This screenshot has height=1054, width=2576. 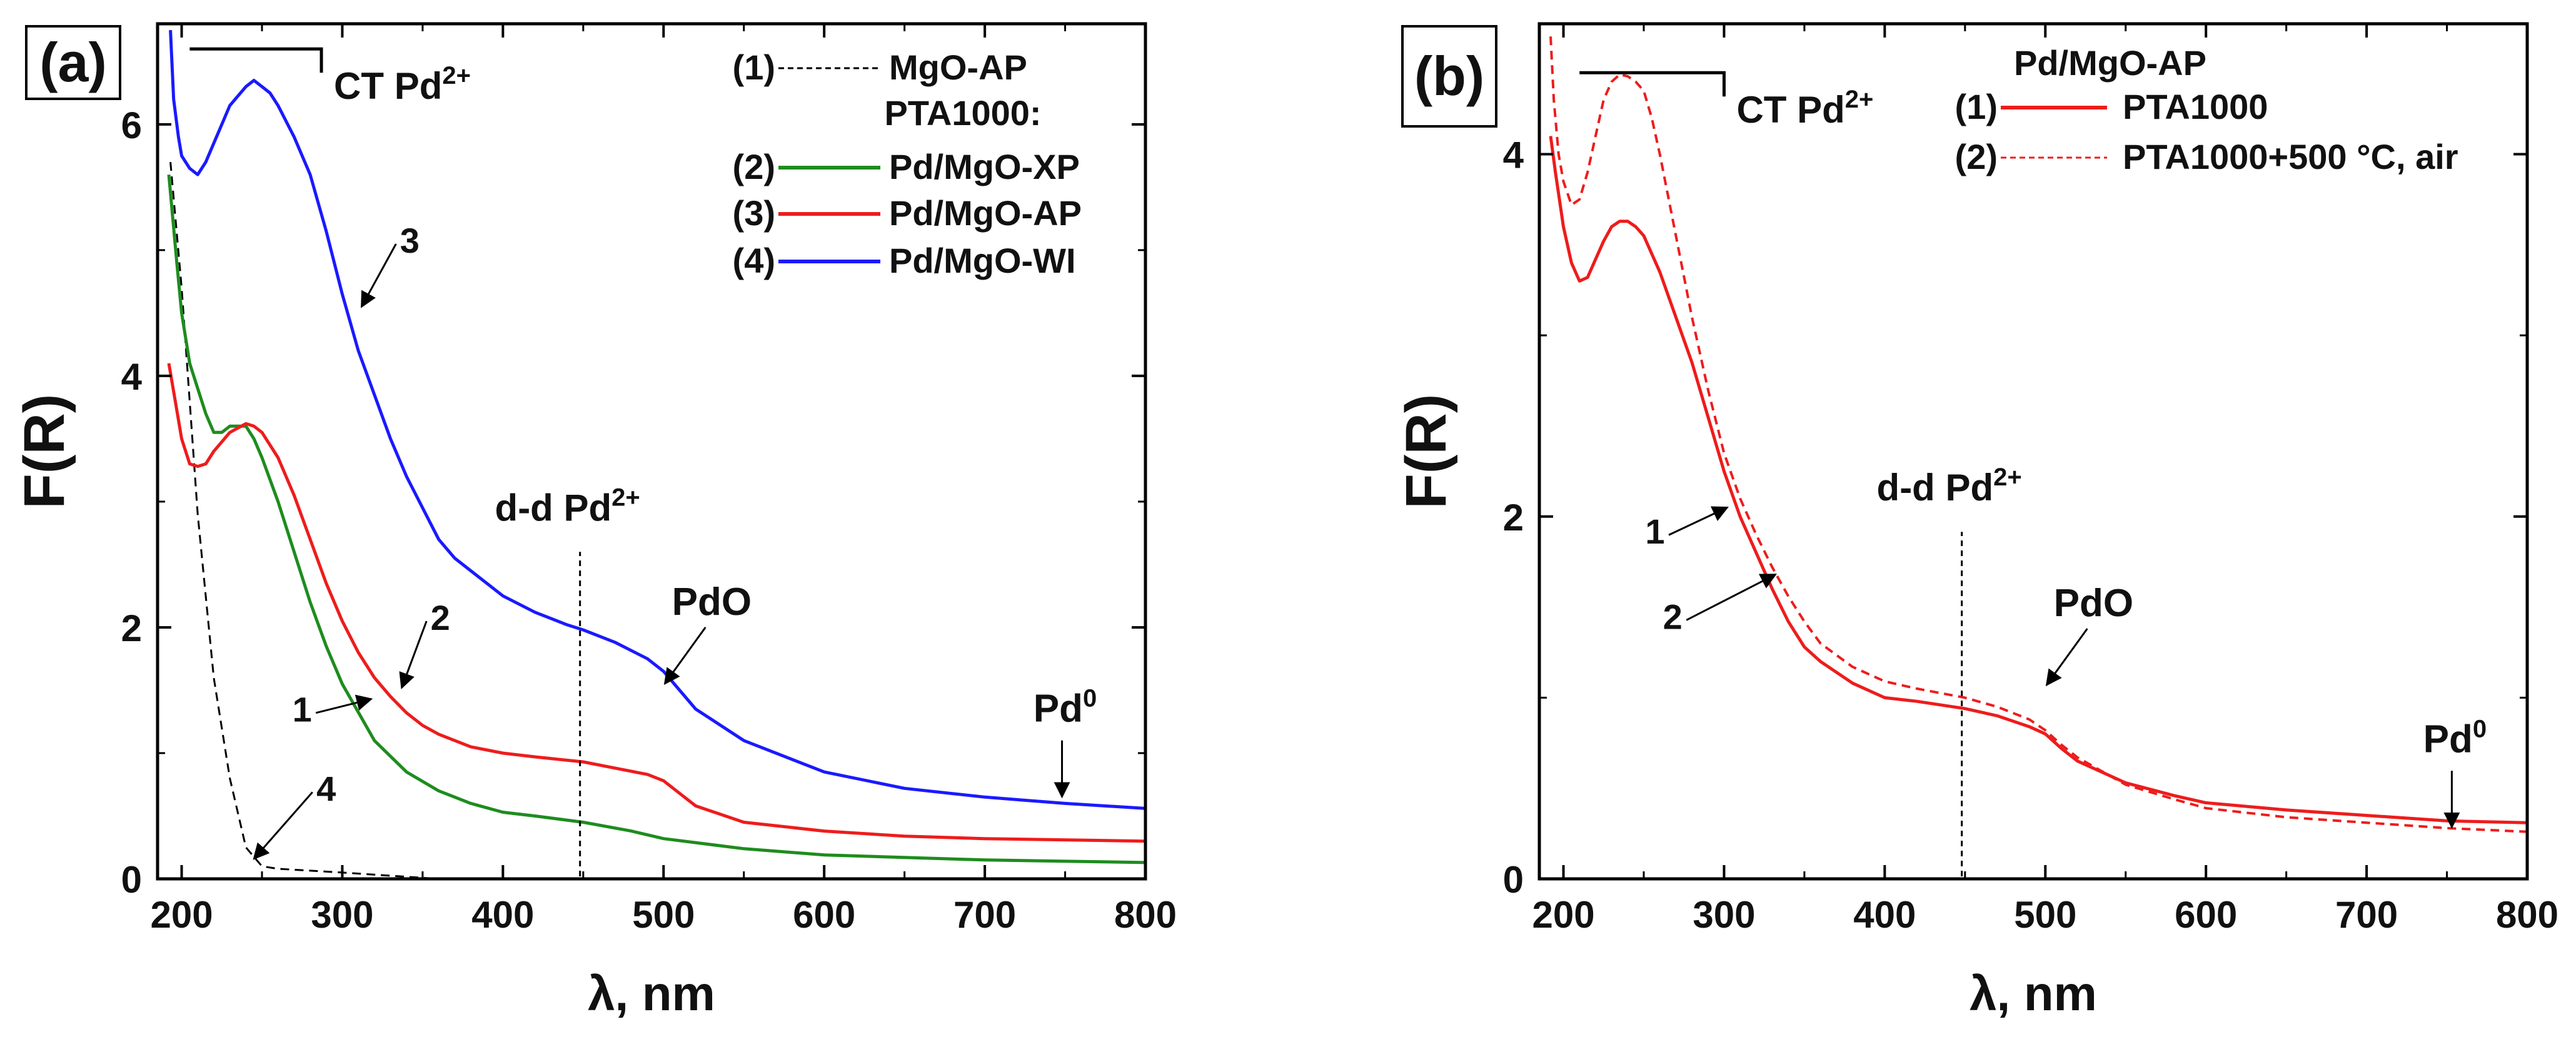 What do you see at coordinates (2290, 156) in the screenshot?
I see `legend-entry-name: PTA1000+500 °C, air` at bounding box center [2290, 156].